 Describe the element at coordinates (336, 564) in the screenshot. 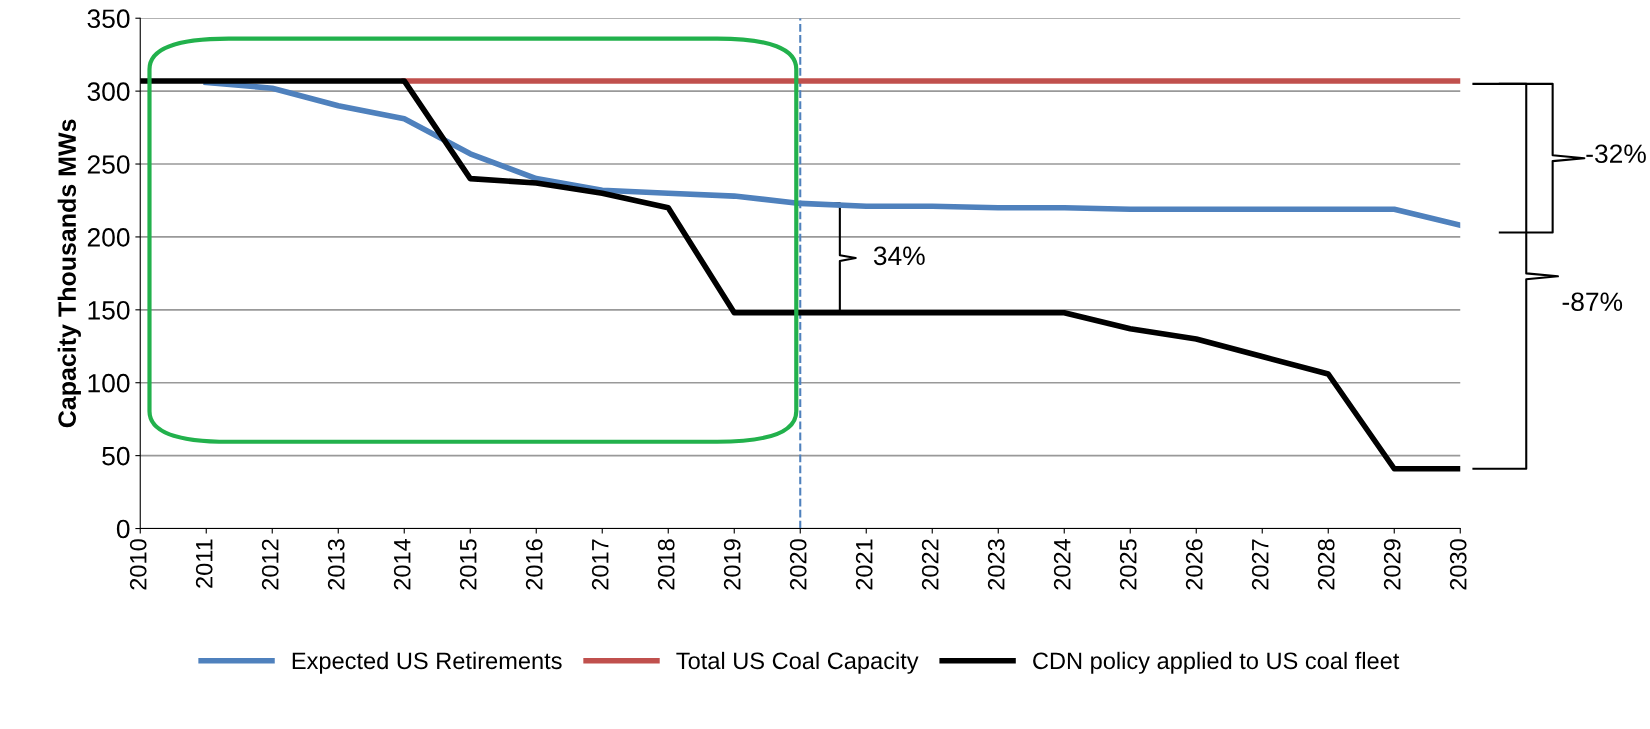

I see `x-tick-label: 2013` at that location.